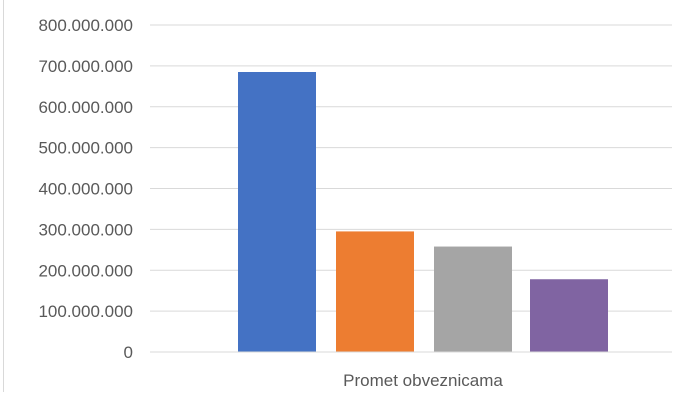 The width and height of the screenshot is (688, 397). Describe the element at coordinates (3, 196) in the screenshot. I see `chart-frame-left-border` at that location.